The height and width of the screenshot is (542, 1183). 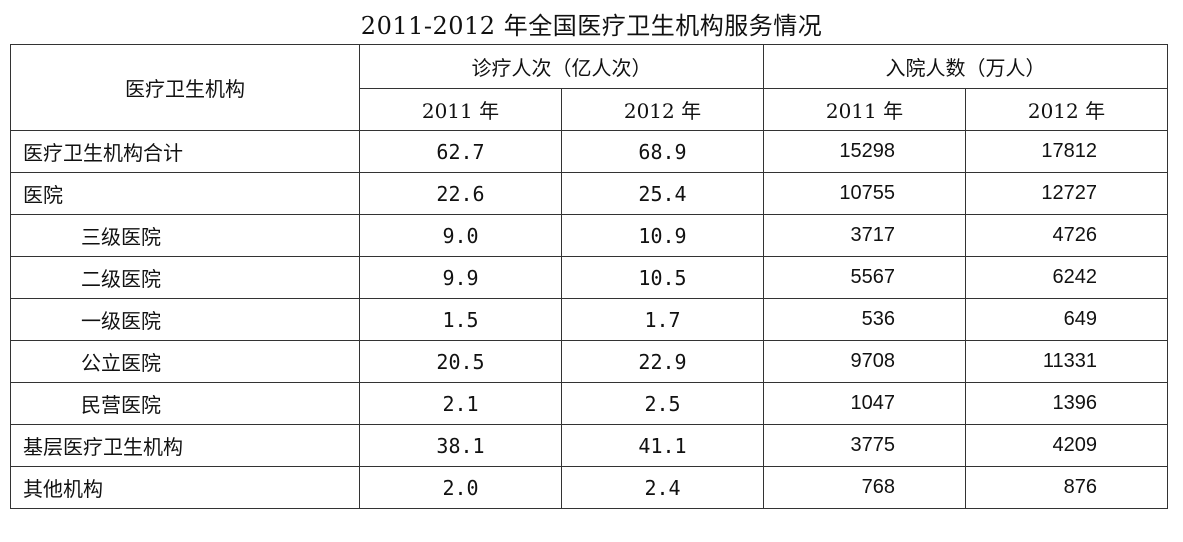 What do you see at coordinates (460, 277) in the screenshot?
I see `visits-cell: 9.9` at bounding box center [460, 277].